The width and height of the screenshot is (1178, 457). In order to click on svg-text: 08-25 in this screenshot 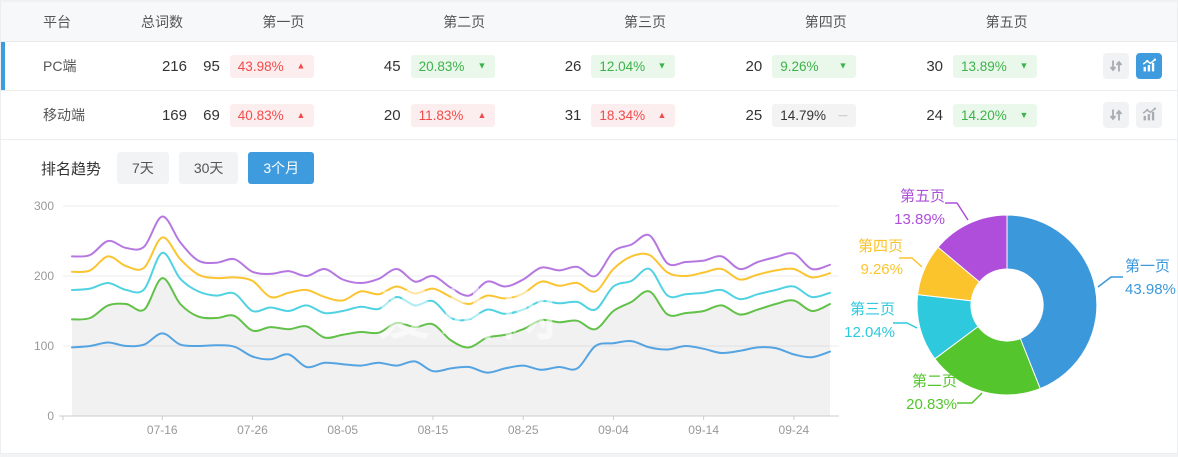, I will do `click(523, 430)`.